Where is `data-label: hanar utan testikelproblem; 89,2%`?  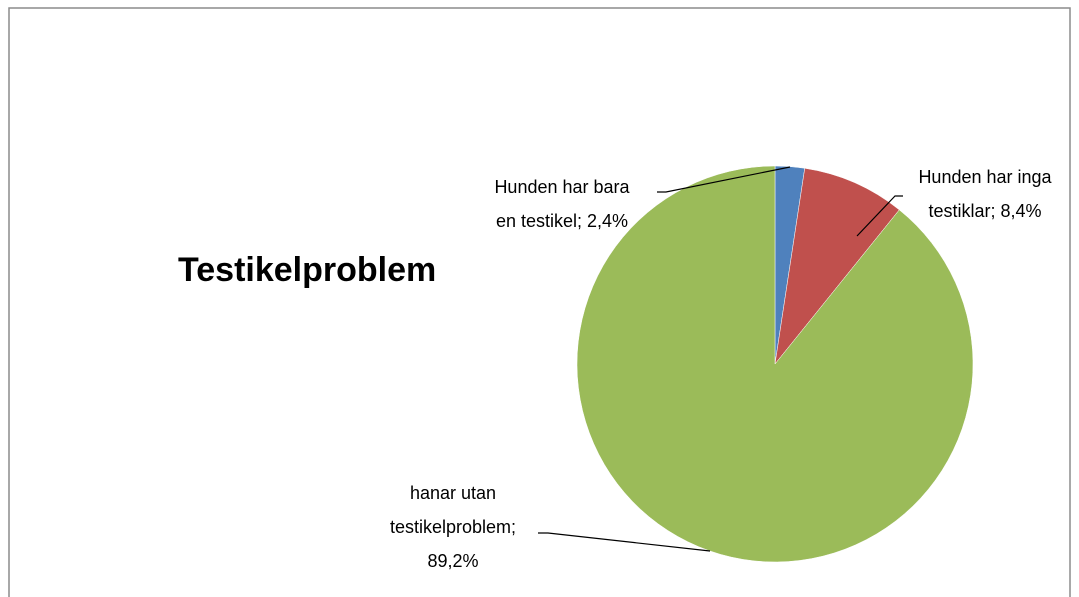
data-label: hanar utan testikelproblem; 89,2% is located at coordinates (453, 527).